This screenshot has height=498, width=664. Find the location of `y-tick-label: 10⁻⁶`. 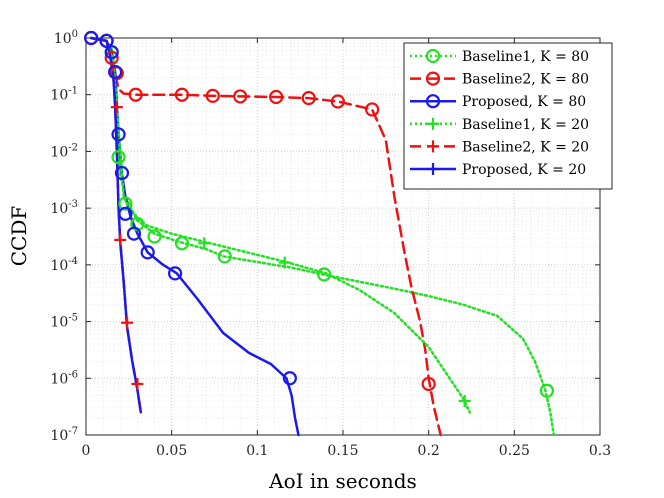

y-tick-label: 10⁻⁶ is located at coordinates (64, 378).